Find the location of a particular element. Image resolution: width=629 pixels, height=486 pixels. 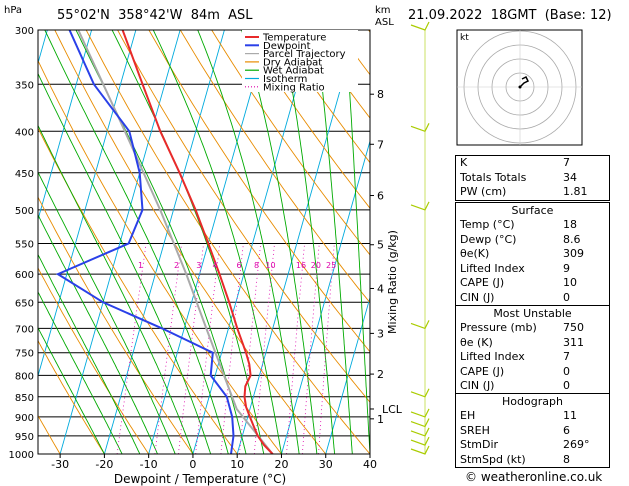

index-label: K is located at coordinates (464, 162).